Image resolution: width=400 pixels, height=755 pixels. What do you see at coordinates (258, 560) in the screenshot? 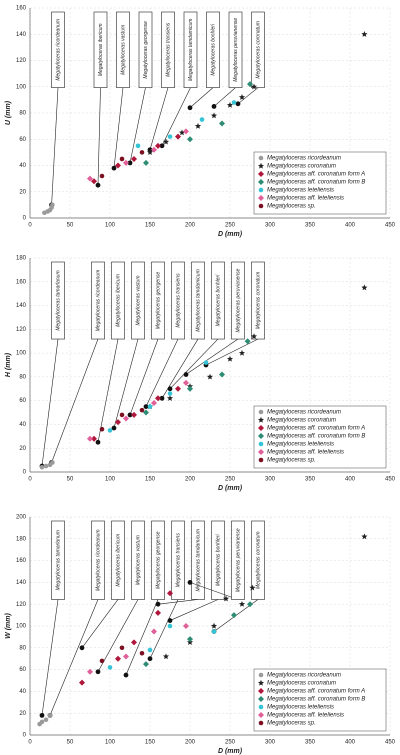
I see `annotation-text: Megatyloceras coronatum` at bounding box center [258, 560].